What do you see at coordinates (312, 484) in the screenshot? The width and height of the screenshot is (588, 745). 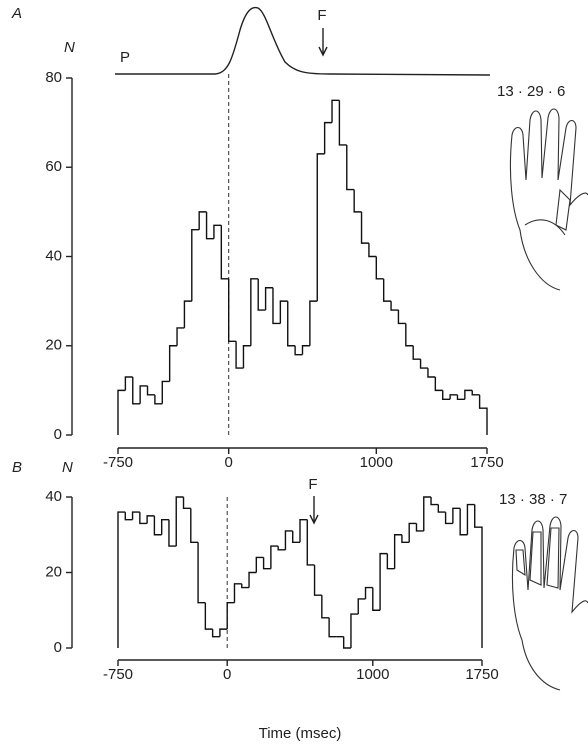 I see `annotation: F` at bounding box center [312, 484].